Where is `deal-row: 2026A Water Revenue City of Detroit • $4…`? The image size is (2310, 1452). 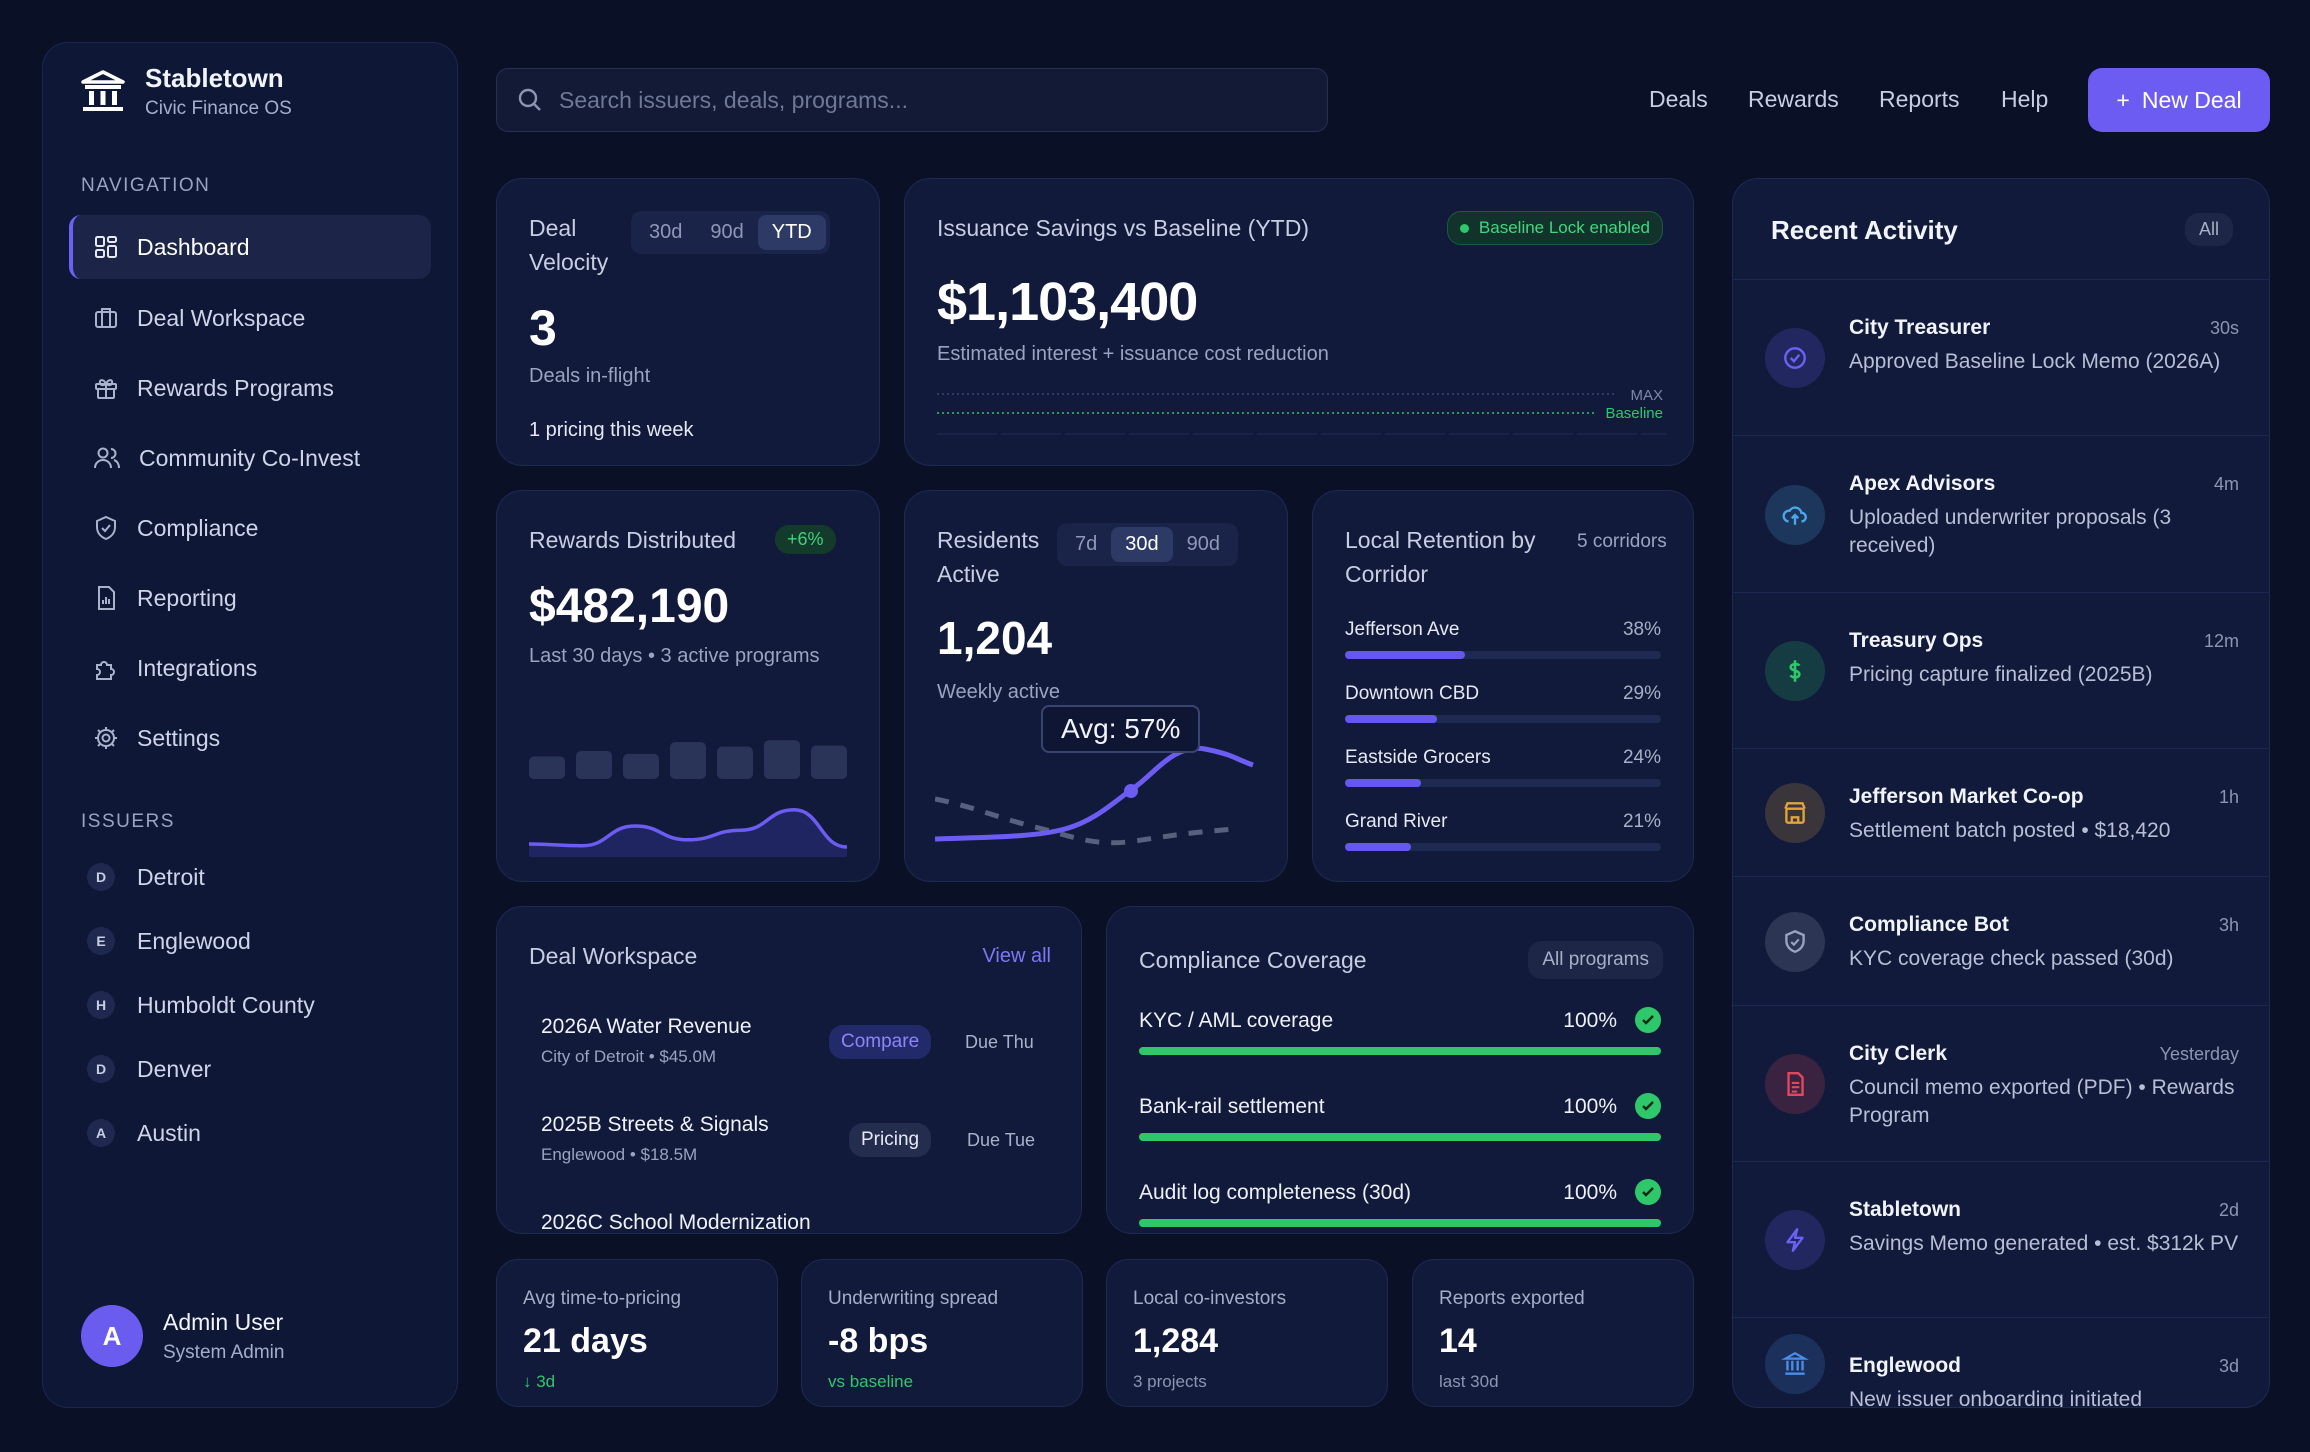
deal-row: 2026A Water Revenue City of Detroit • $4… is located at coordinates (646, 1041).